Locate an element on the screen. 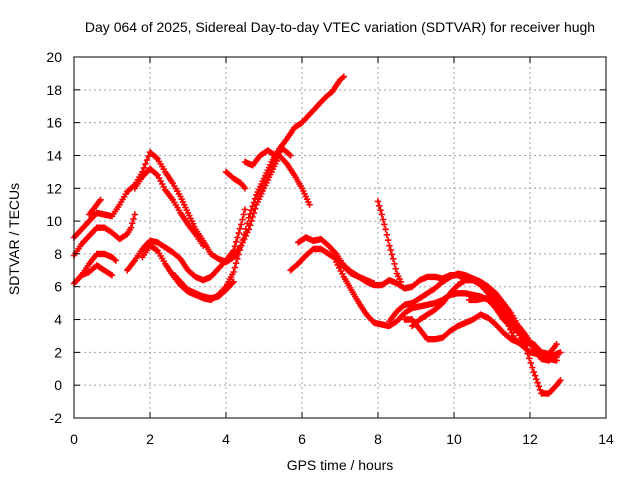 The image size is (640, 480). y-tick-label: -2 is located at coordinates (56, 418).